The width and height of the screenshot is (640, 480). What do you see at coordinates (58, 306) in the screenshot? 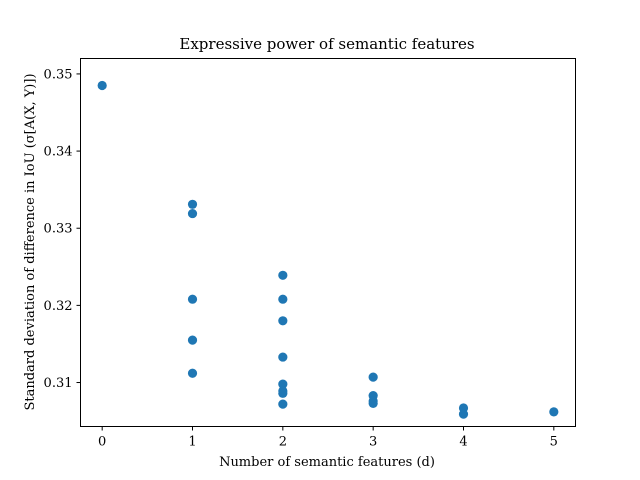
I see `y-tick-label: 0.32` at bounding box center [58, 306].